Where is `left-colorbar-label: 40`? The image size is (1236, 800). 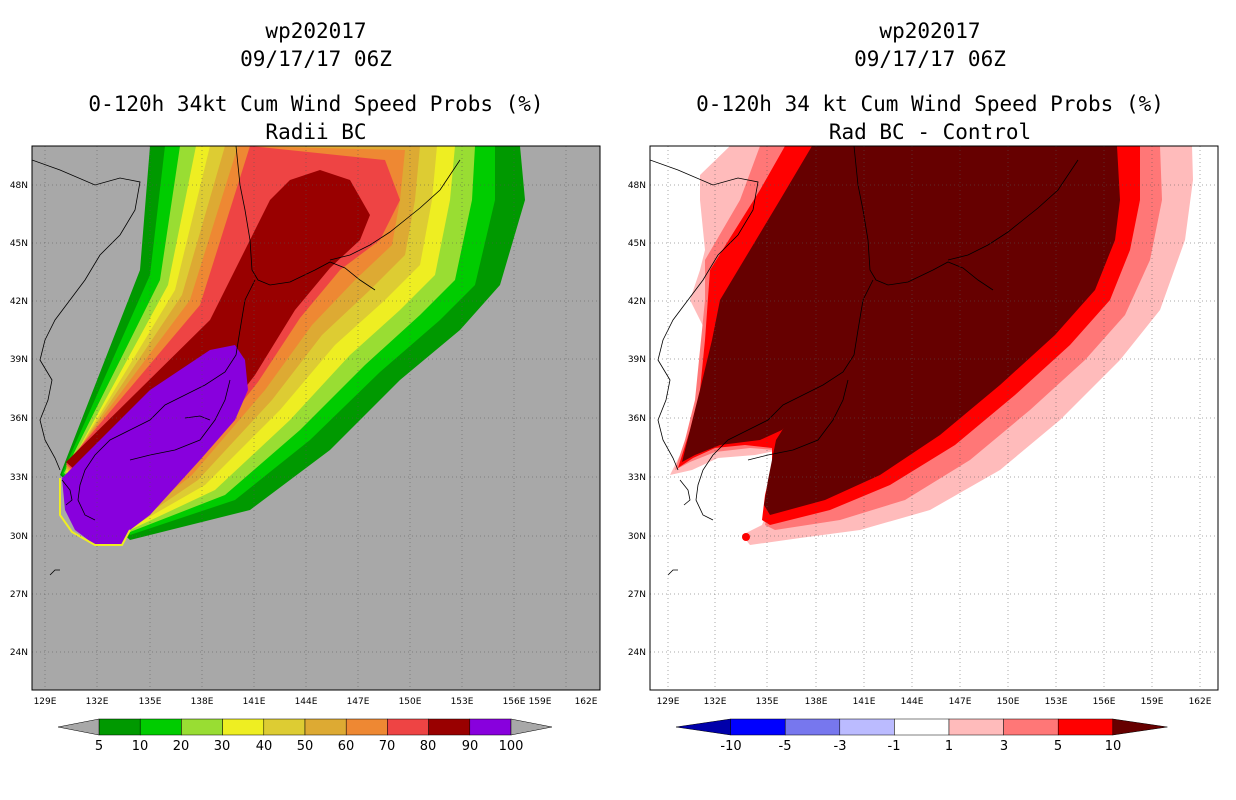
left-colorbar-label: 40 is located at coordinates (264, 746).